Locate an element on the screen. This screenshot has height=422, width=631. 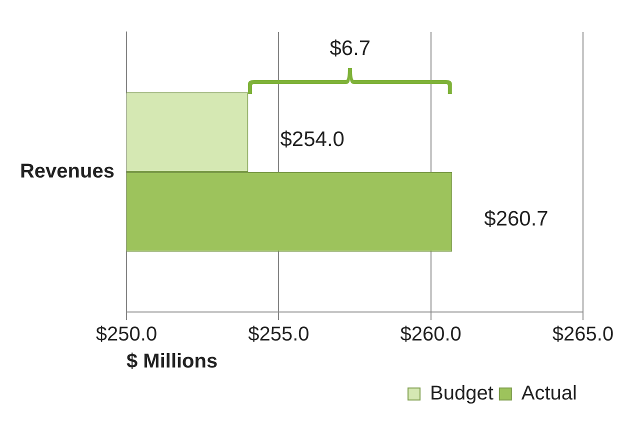
x-tick-label: $250.0 is located at coordinates (127, 335).